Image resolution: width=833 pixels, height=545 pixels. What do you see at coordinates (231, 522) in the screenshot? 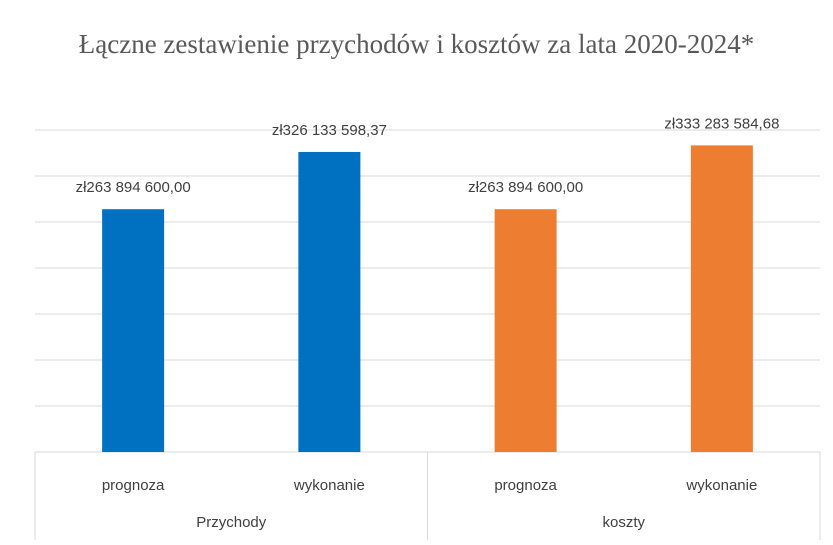
I see `group-label: Przychody` at bounding box center [231, 522].